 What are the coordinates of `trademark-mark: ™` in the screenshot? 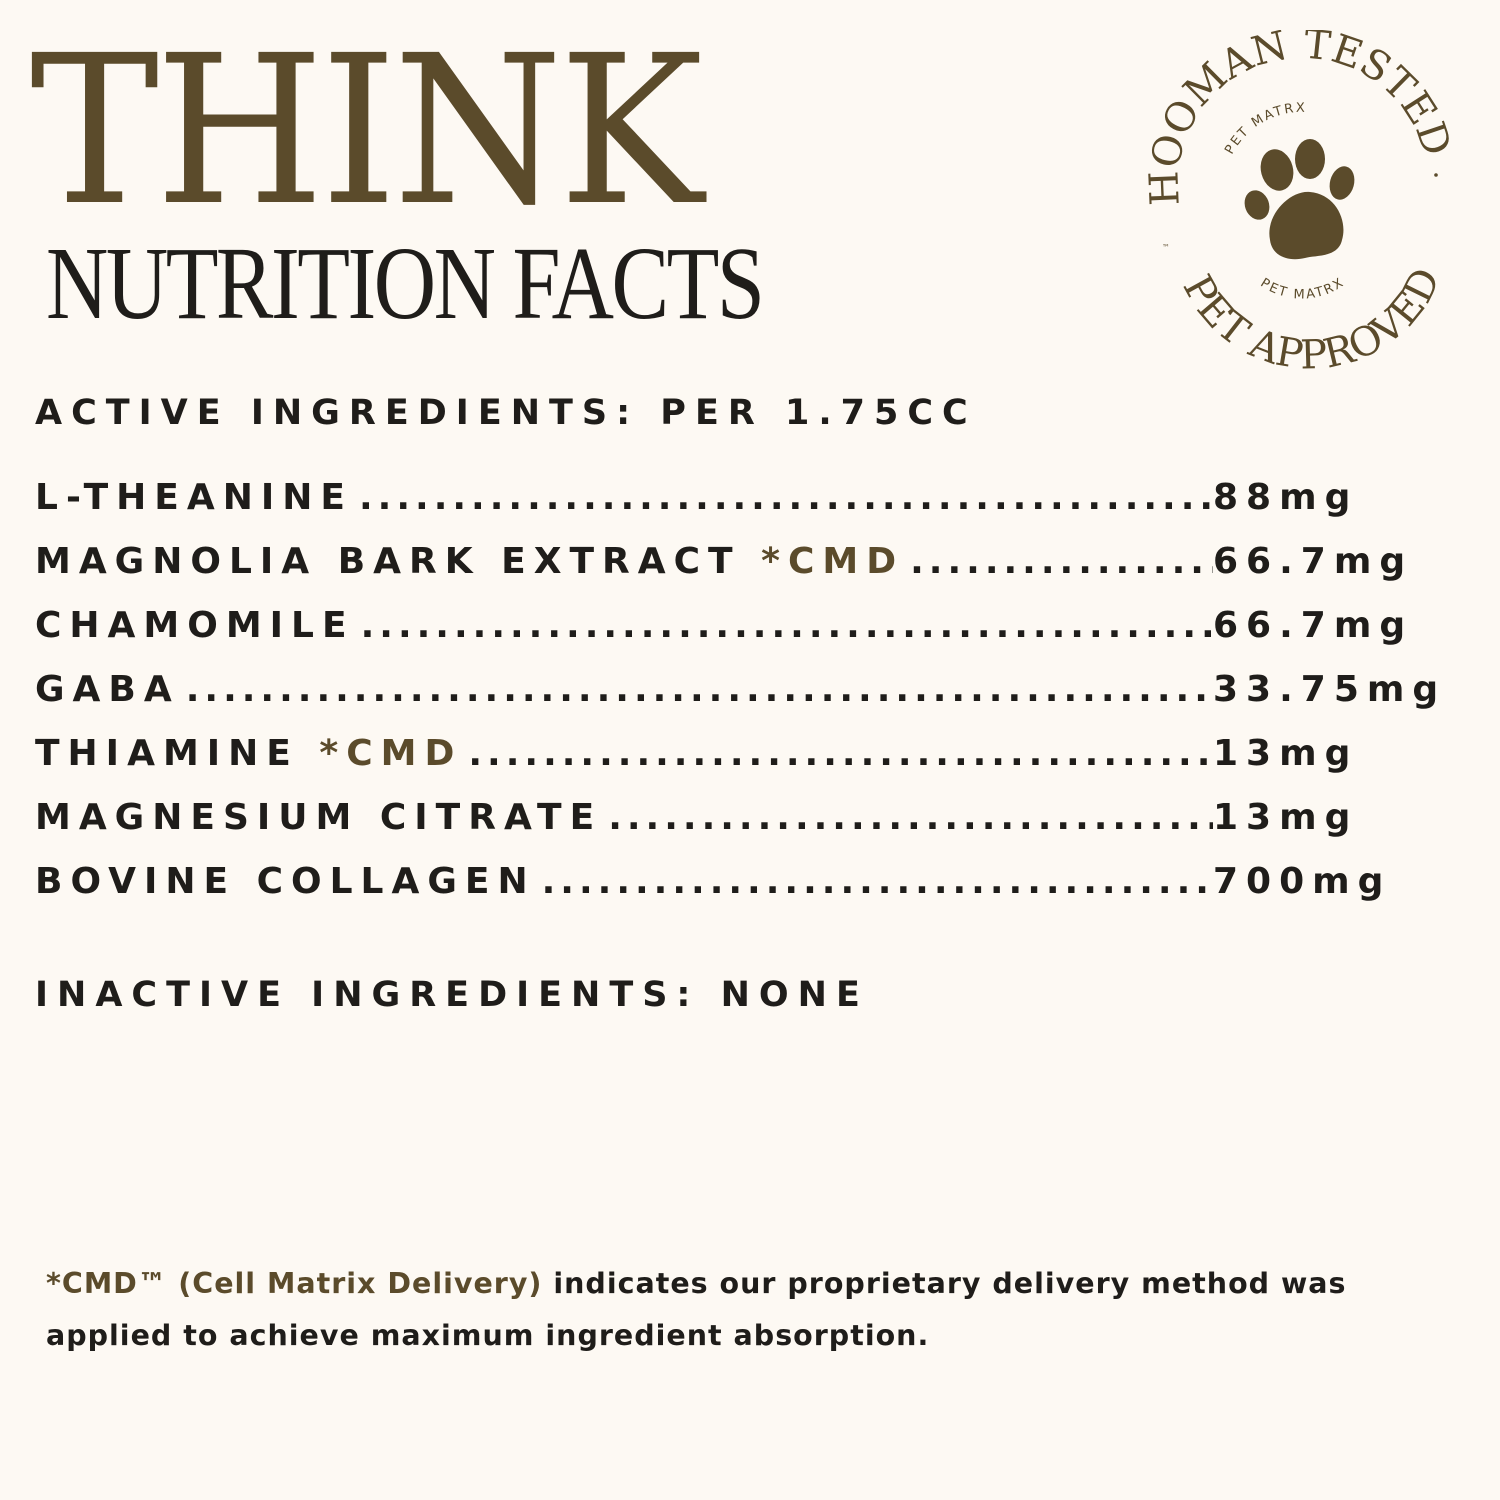 It's located at (1166, 247).